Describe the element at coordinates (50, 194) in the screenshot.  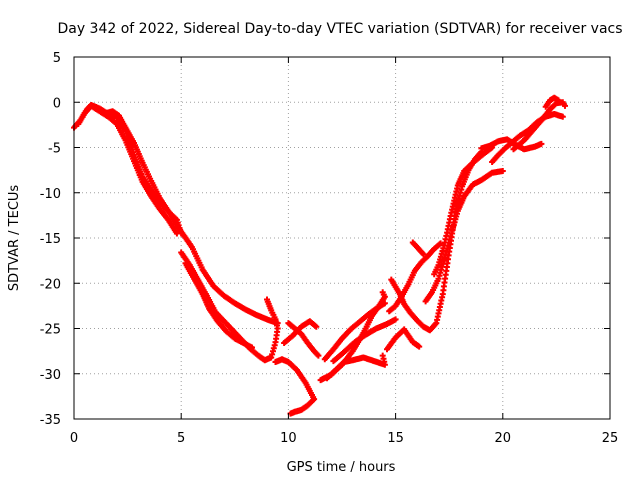
I see `y-tick-label: -10` at that location.